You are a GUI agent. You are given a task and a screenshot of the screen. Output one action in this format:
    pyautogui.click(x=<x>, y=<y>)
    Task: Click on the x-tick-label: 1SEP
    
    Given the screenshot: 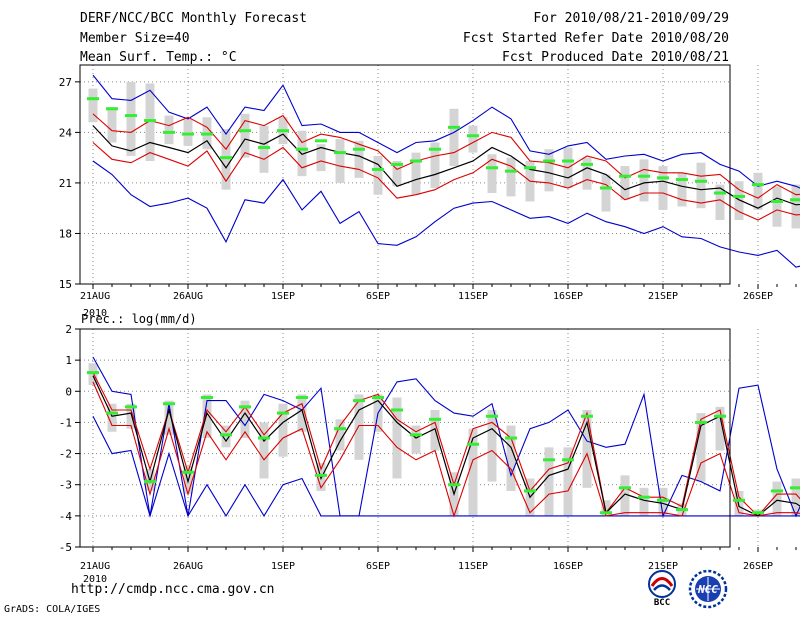 What is the action you would take?
    pyautogui.click(x=283, y=296)
    